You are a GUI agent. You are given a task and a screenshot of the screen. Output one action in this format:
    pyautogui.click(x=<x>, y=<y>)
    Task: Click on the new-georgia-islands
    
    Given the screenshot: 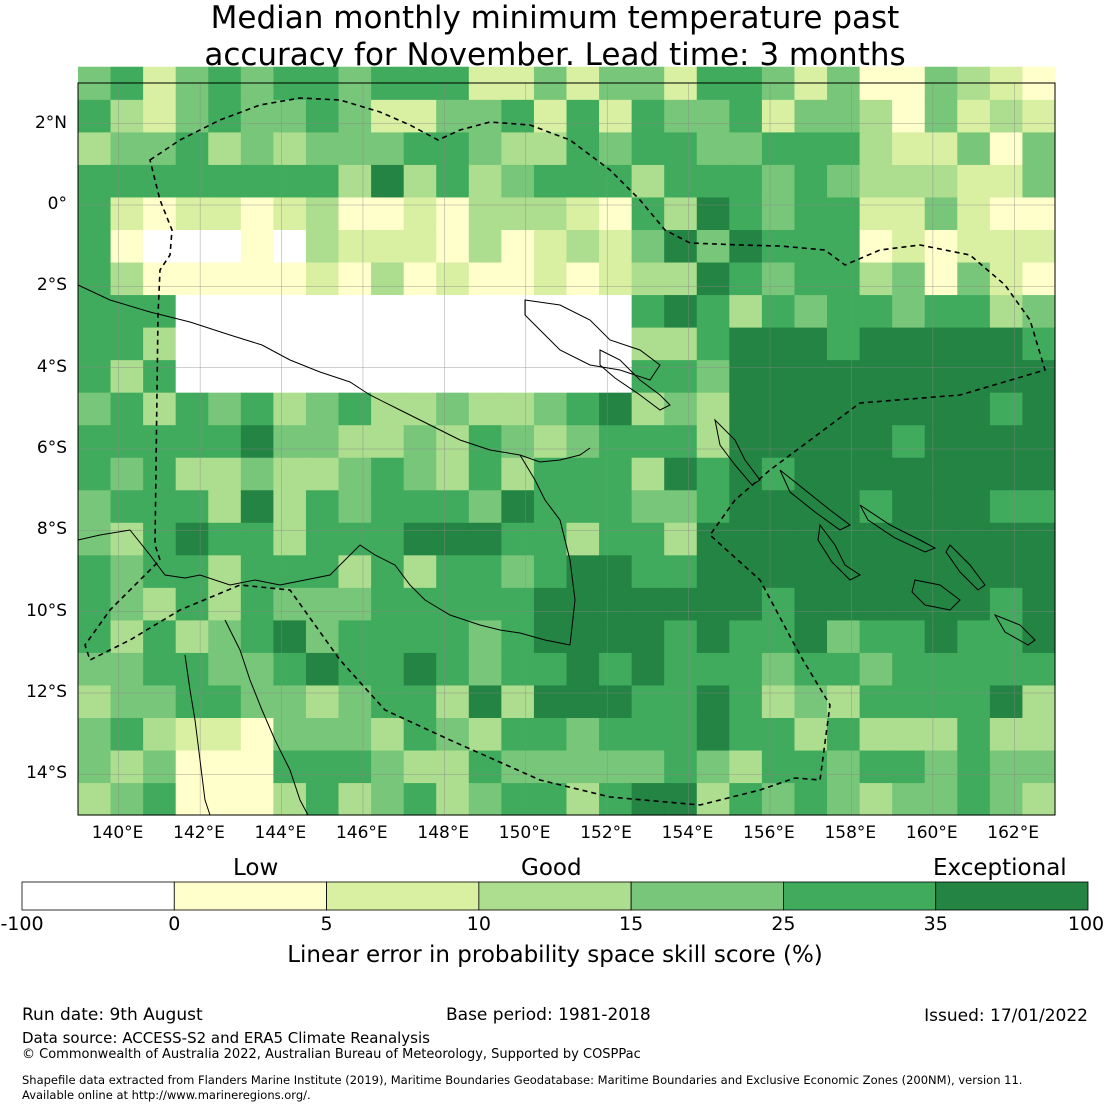 What is the action you would take?
    pyautogui.click(x=839, y=552)
    